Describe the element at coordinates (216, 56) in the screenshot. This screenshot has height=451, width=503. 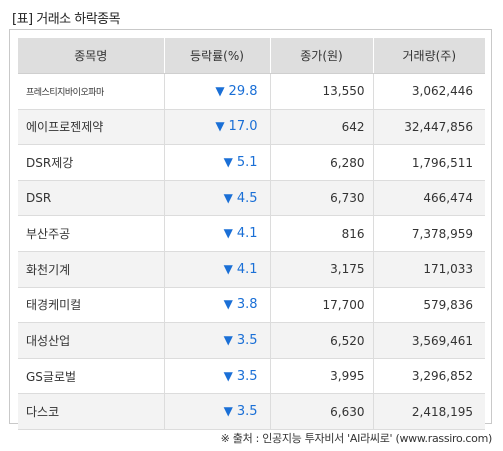
I see `header-change-rate: 등락률(%)` at that location.